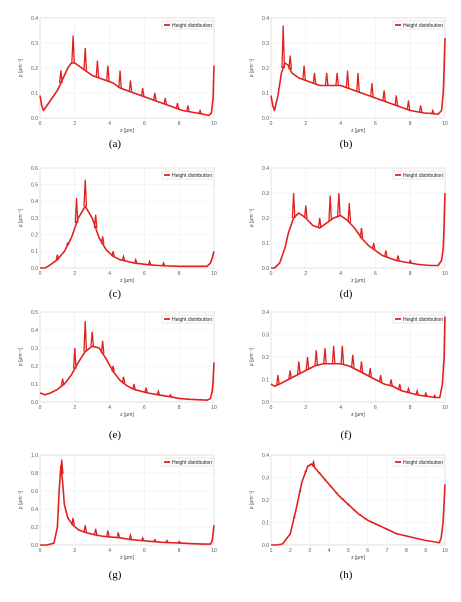  I want to click on chart-h-xtick-label: 9, so click(425, 551).